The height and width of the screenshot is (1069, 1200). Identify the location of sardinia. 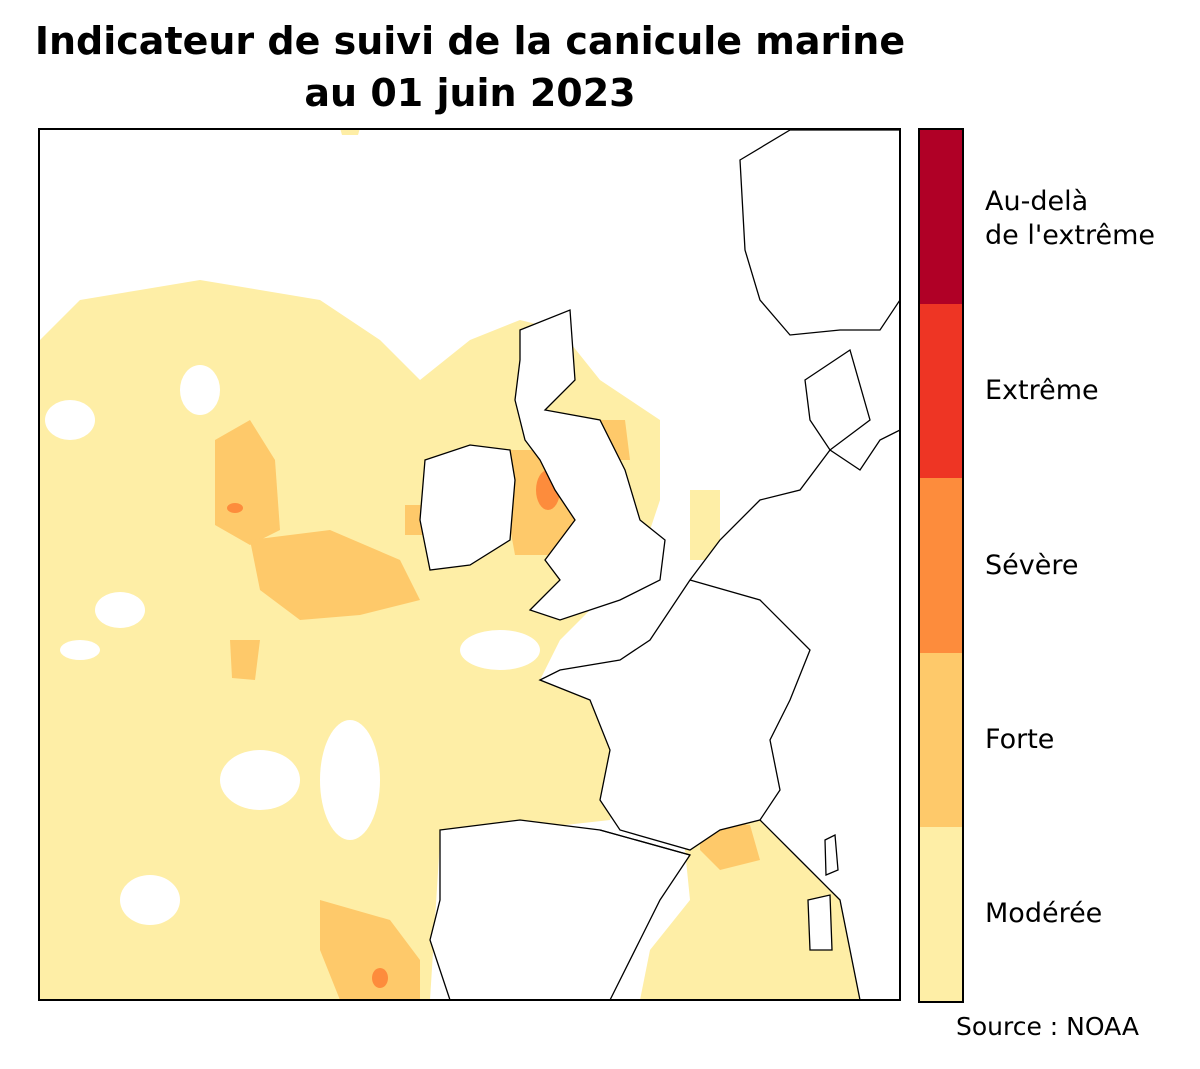
(820, 922).